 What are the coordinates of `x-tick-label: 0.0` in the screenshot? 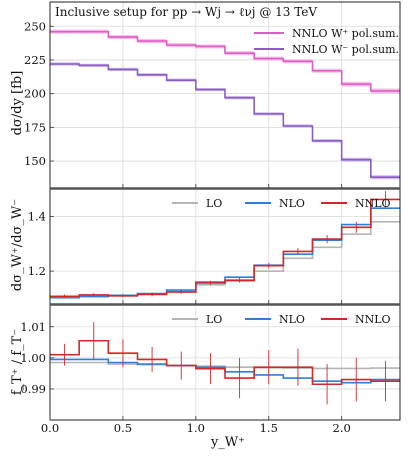 It's located at (50, 428).